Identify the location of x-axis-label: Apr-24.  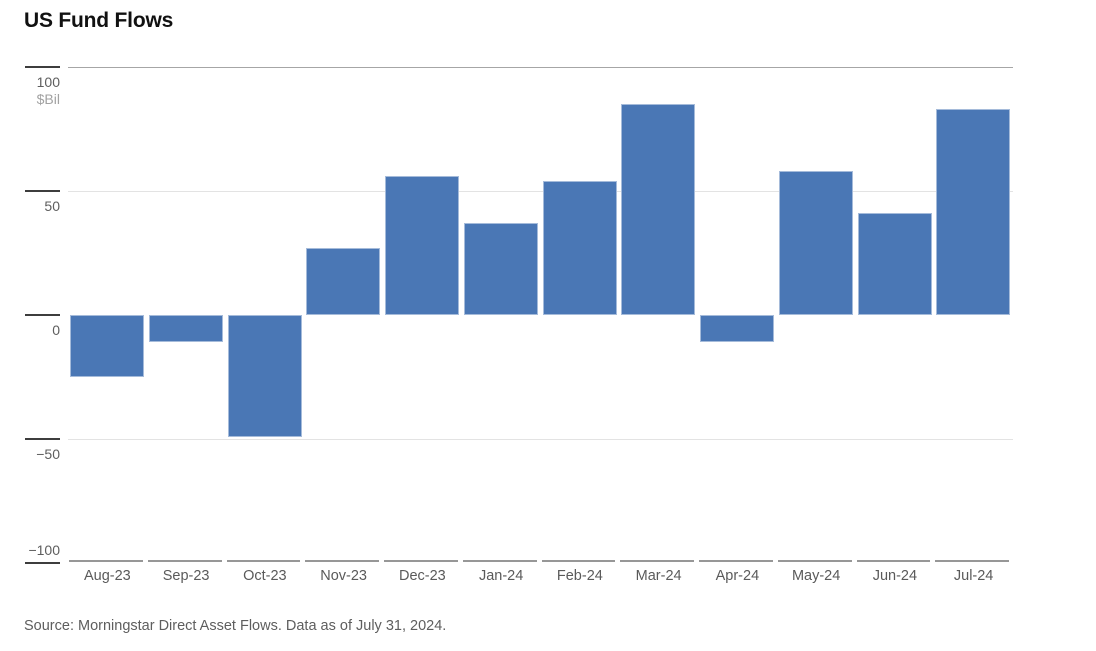
(737, 576).